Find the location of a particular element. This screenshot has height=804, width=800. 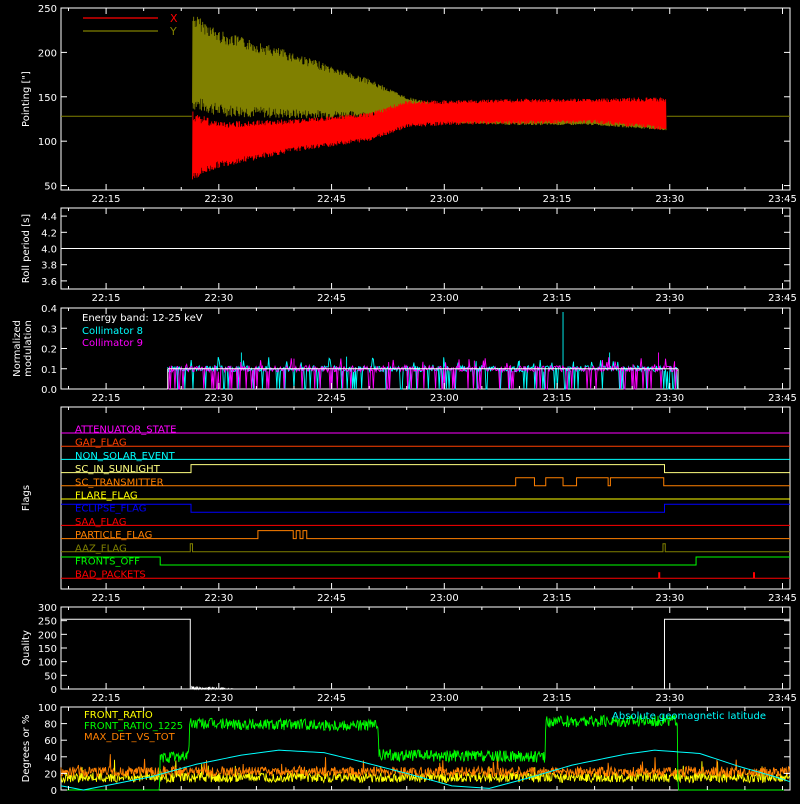

energy-band-annotation: Energy band: 12-25 keV is located at coordinates (142, 318).